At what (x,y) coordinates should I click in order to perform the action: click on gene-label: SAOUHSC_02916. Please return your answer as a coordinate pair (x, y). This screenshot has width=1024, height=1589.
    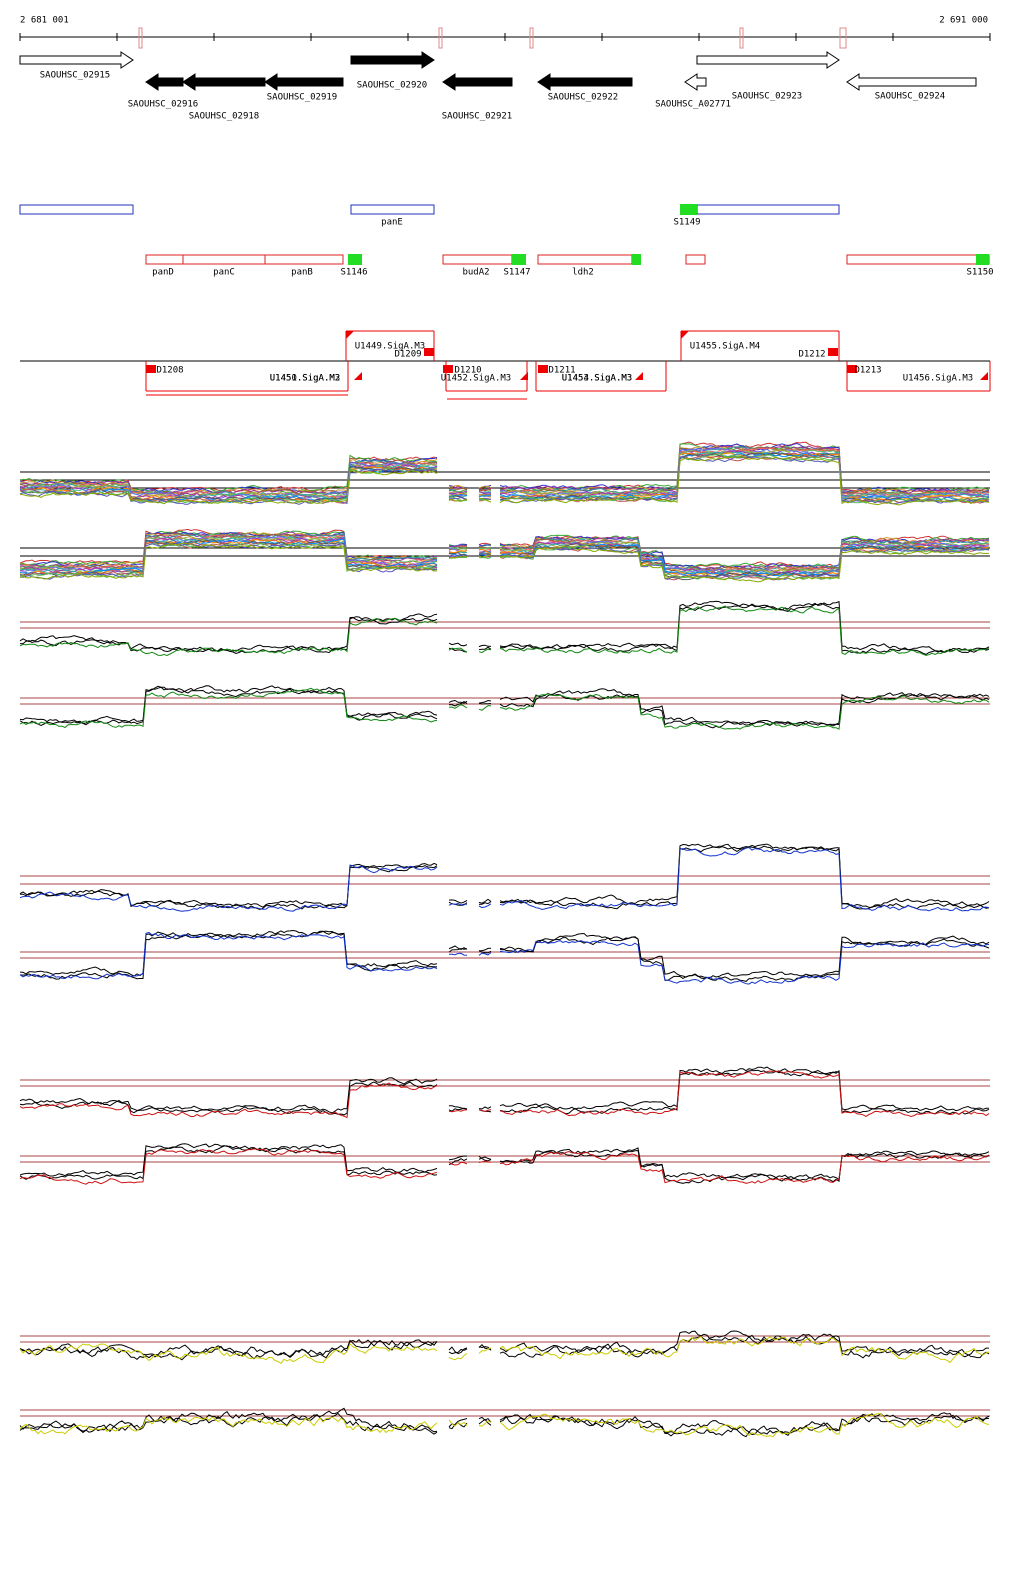
    Looking at the image, I should click on (163, 105).